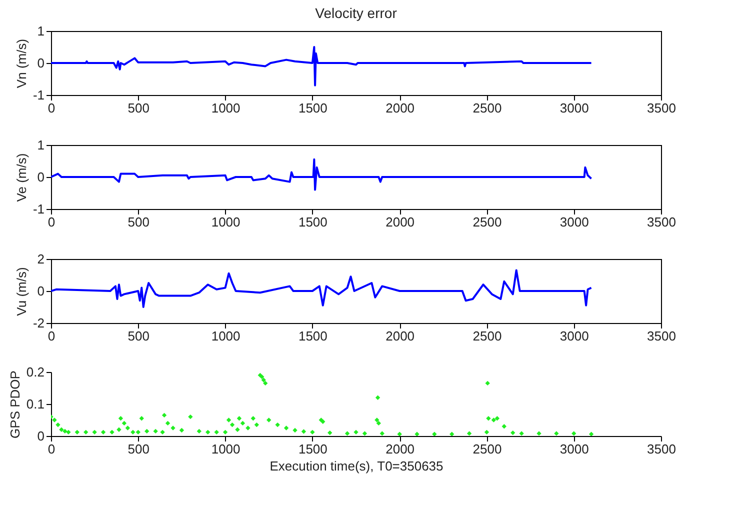 The height and width of the screenshot is (519, 745). Describe the element at coordinates (356, 13) in the screenshot. I see `chart-title: Velocity error` at that location.